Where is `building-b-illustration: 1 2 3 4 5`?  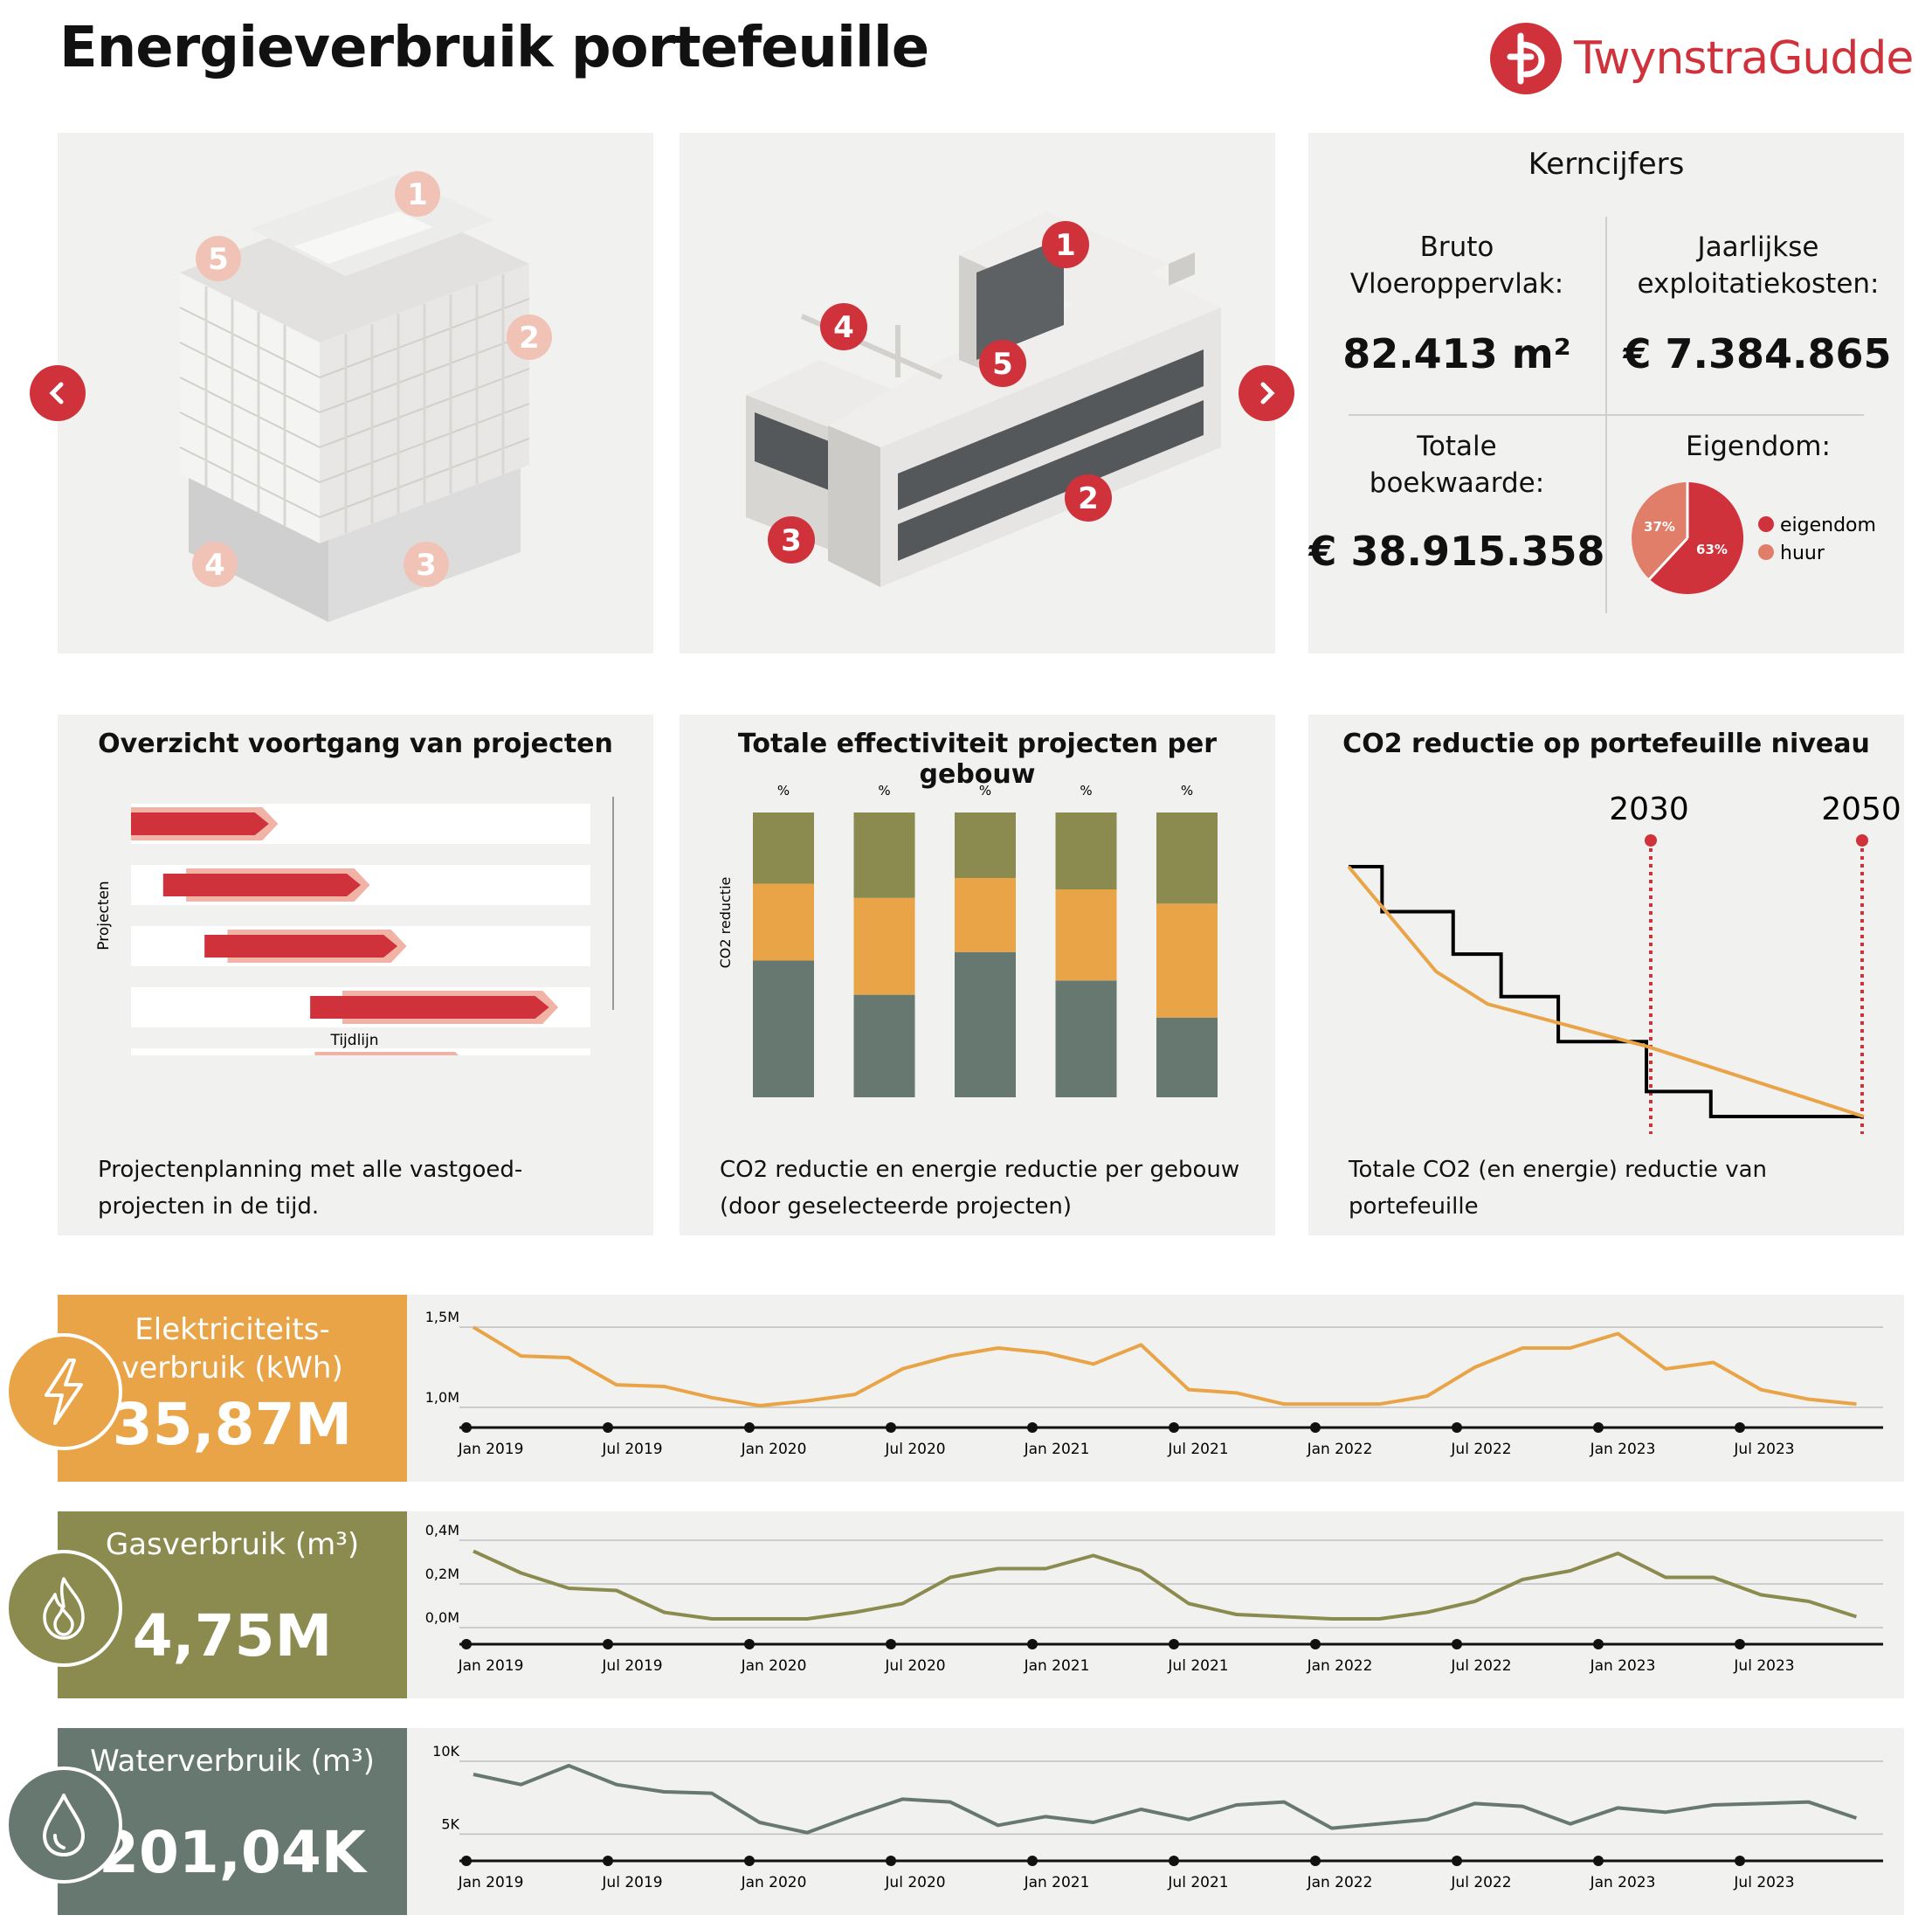 building-b-illustration: 1 2 3 4 5 is located at coordinates (983, 399).